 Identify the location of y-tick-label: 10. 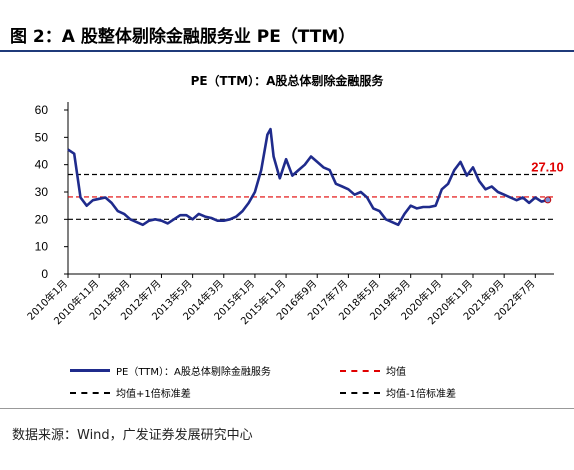
(42, 247).